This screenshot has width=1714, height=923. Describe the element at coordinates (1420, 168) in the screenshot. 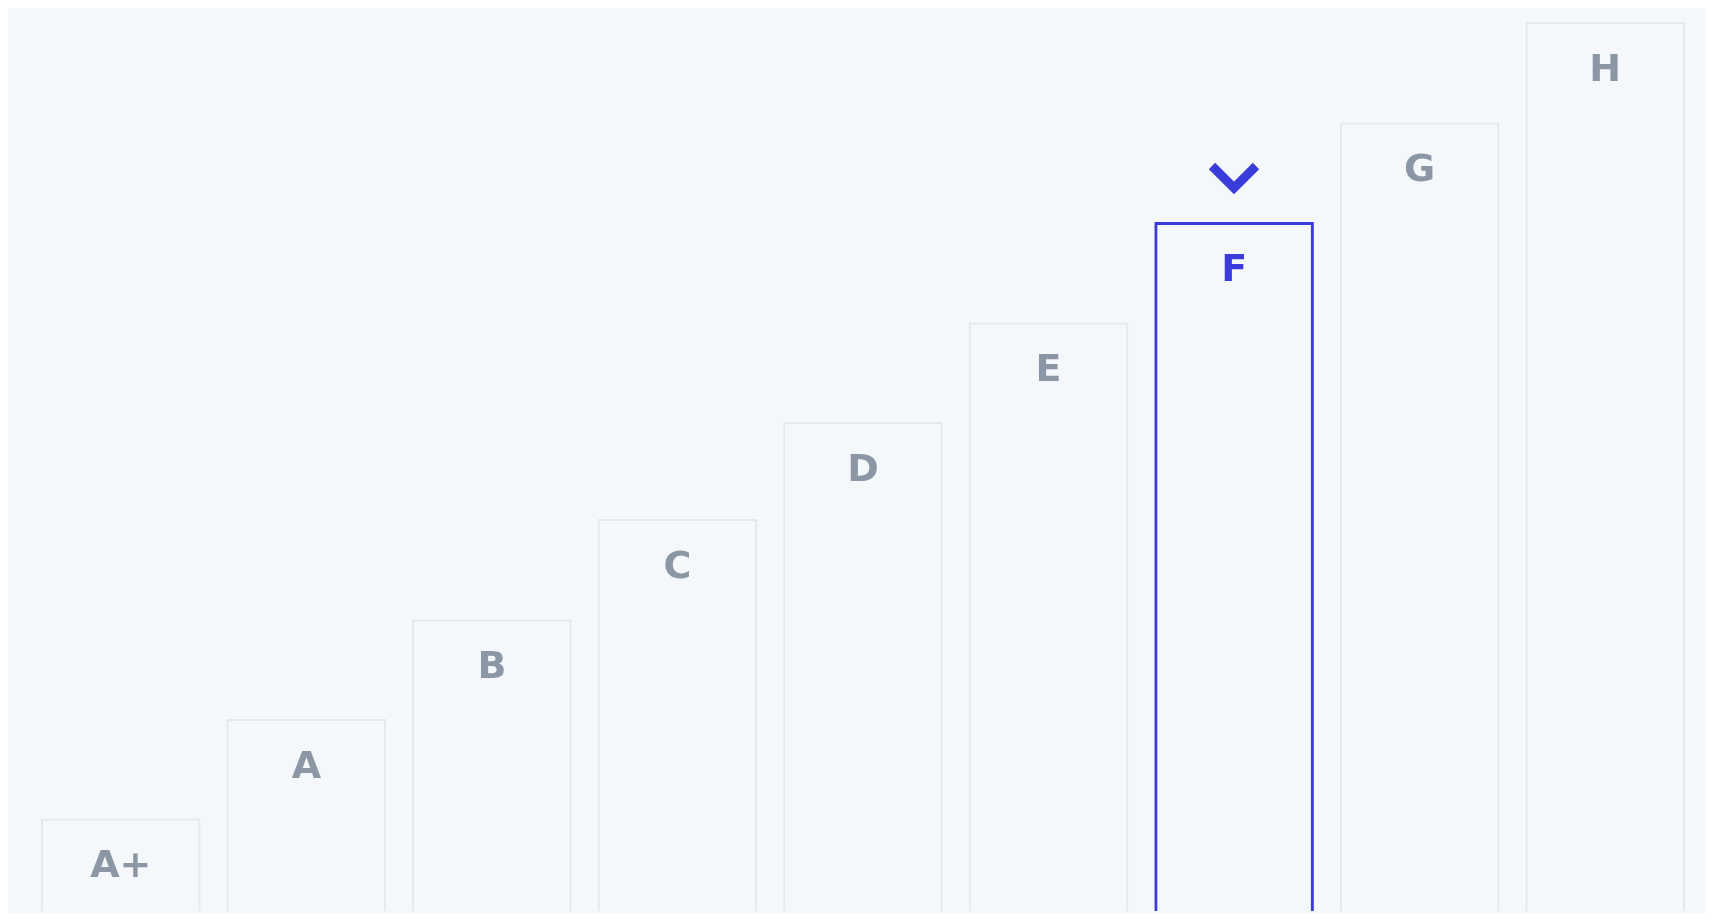

I see `x-tick-label: G` at that location.